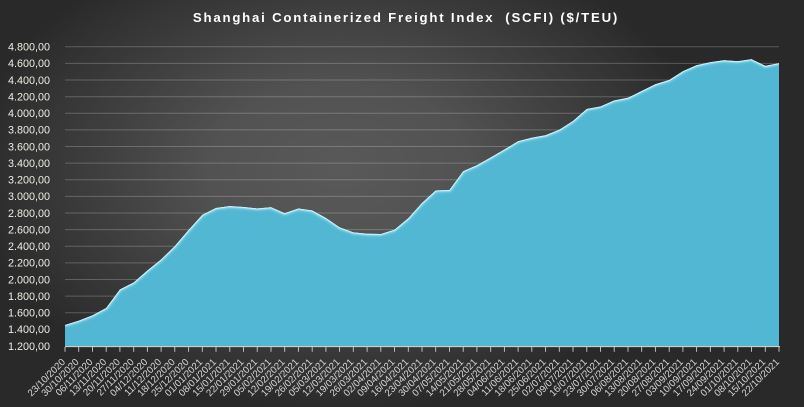  What do you see at coordinates (29, 131) in the screenshot?
I see `svg-text: 3.800,00` at bounding box center [29, 131].